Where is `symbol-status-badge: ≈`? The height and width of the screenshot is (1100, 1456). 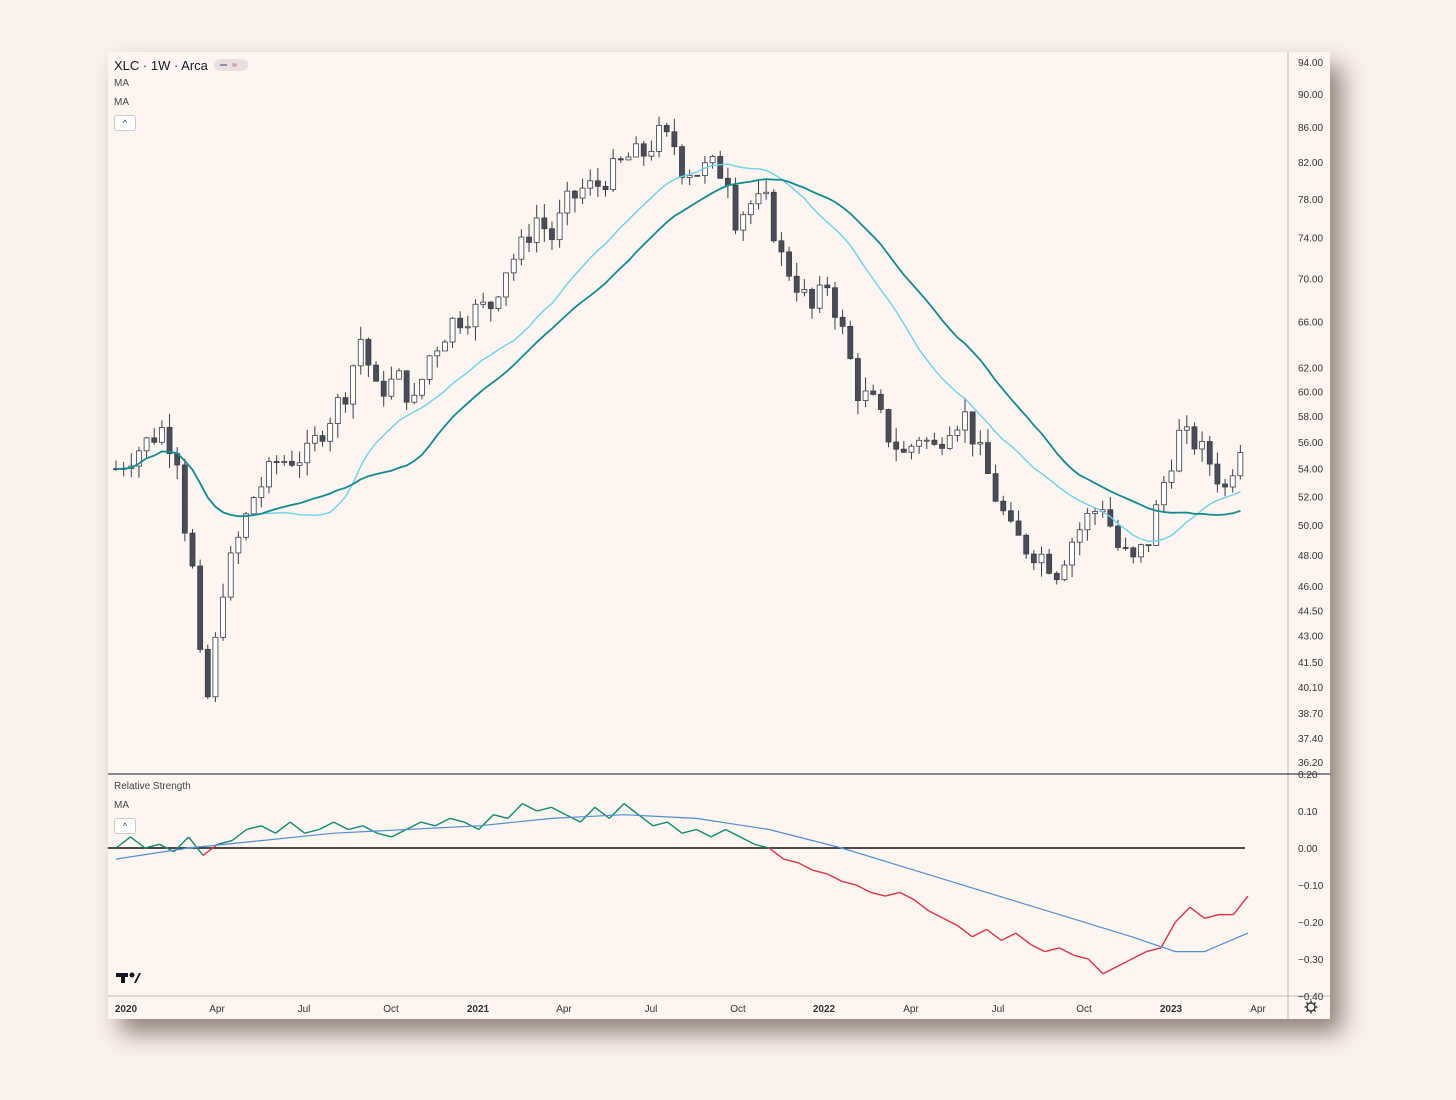 symbol-status-badge: ≈ is located at coordinates (231, 65).